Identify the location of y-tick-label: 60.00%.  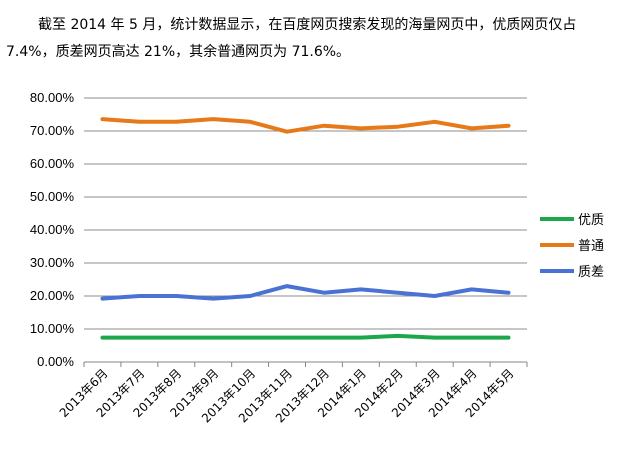
(52, 163).